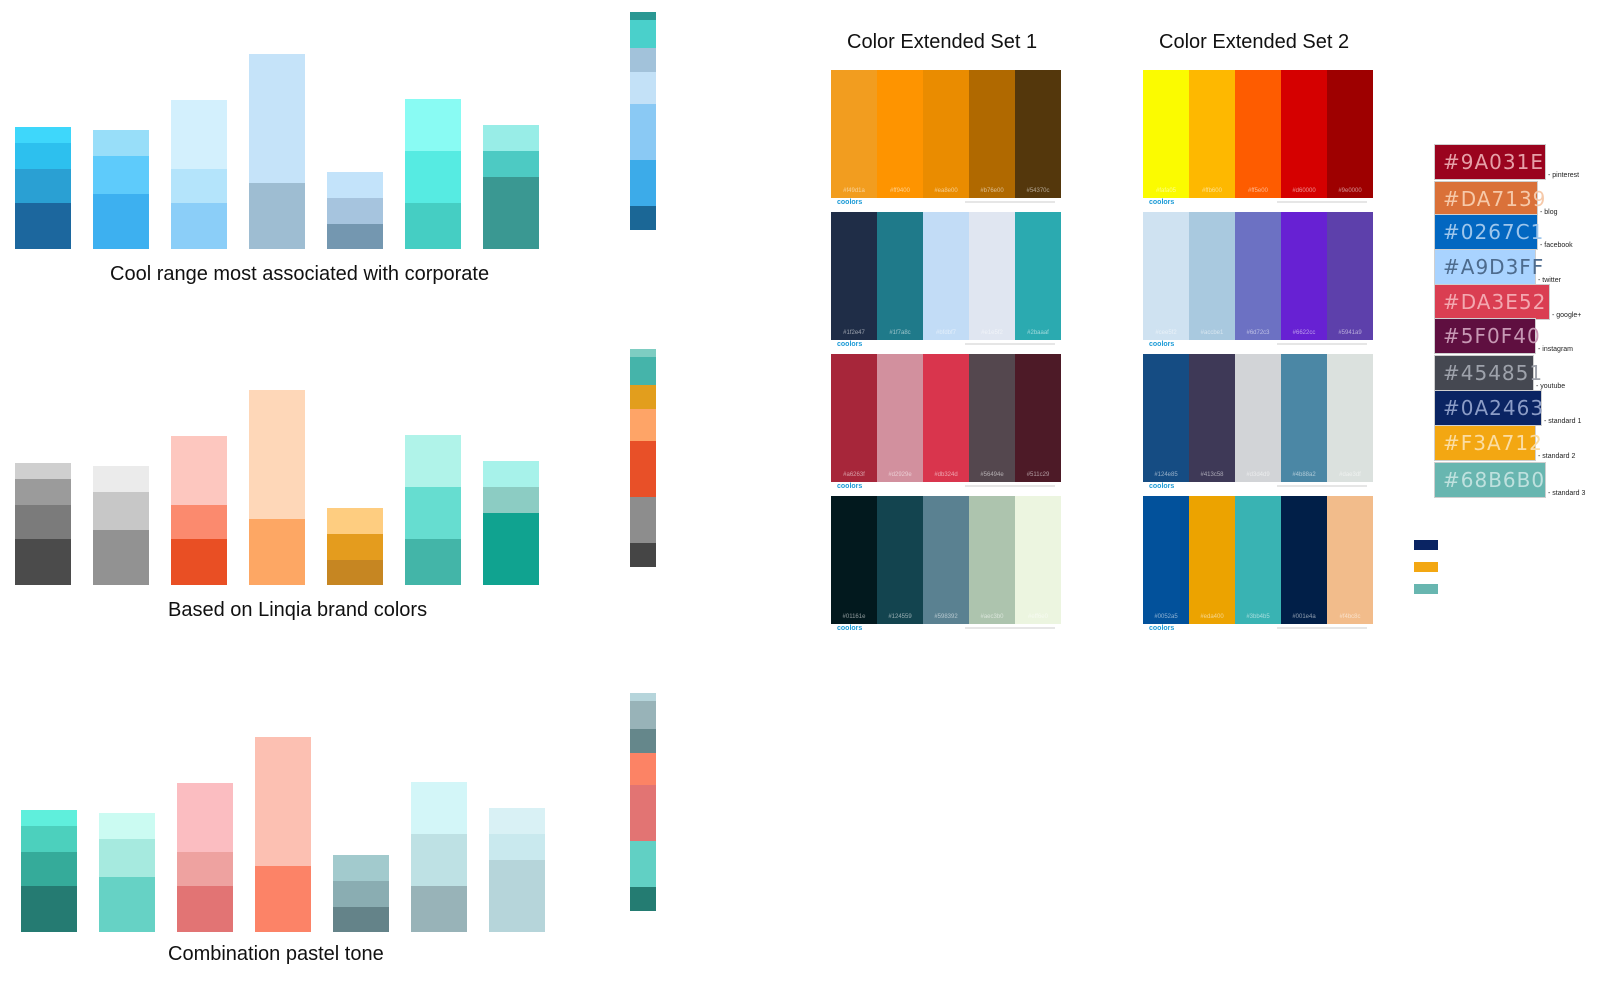  What do you see at coordinates (1258, 560) in the screenshot?
I see `palette-swatch: #3bb4b5` at bounding box center [1258, 560].